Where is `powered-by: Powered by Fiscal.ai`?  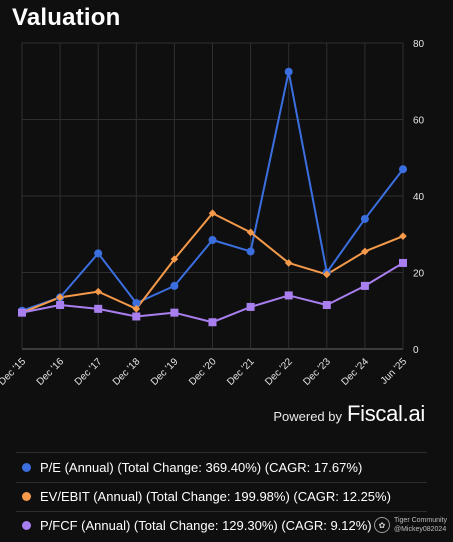 powered-by: Powered by Fiscal.ai is located at coordinates (349, 414).